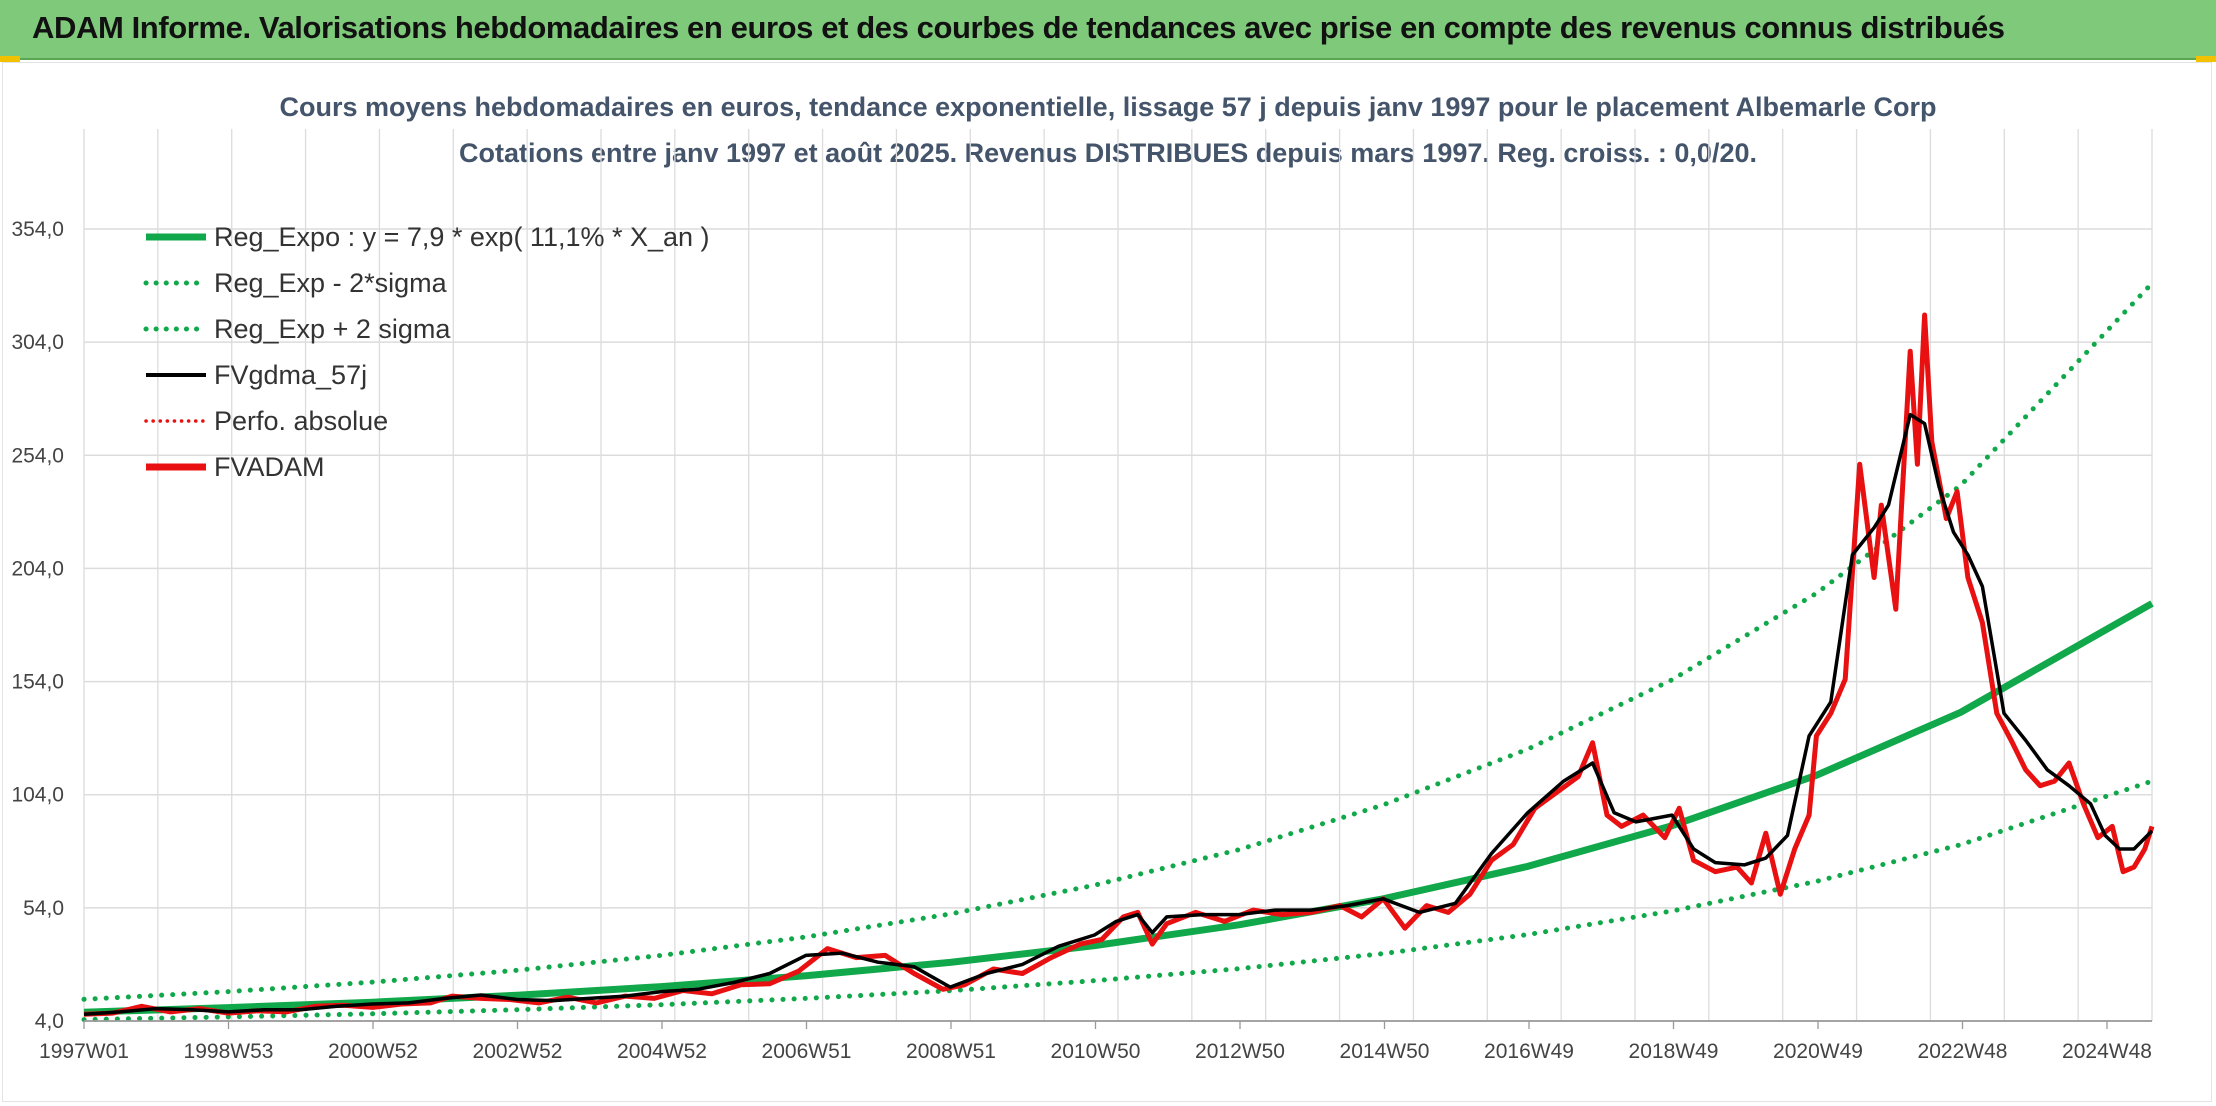 Image resolution: width=2216 pixels, height=1106 pixels. Describe the element at coordinates (1963, 1051) in the screenshot. I see `x-tick-label: 2022W48` at that location.